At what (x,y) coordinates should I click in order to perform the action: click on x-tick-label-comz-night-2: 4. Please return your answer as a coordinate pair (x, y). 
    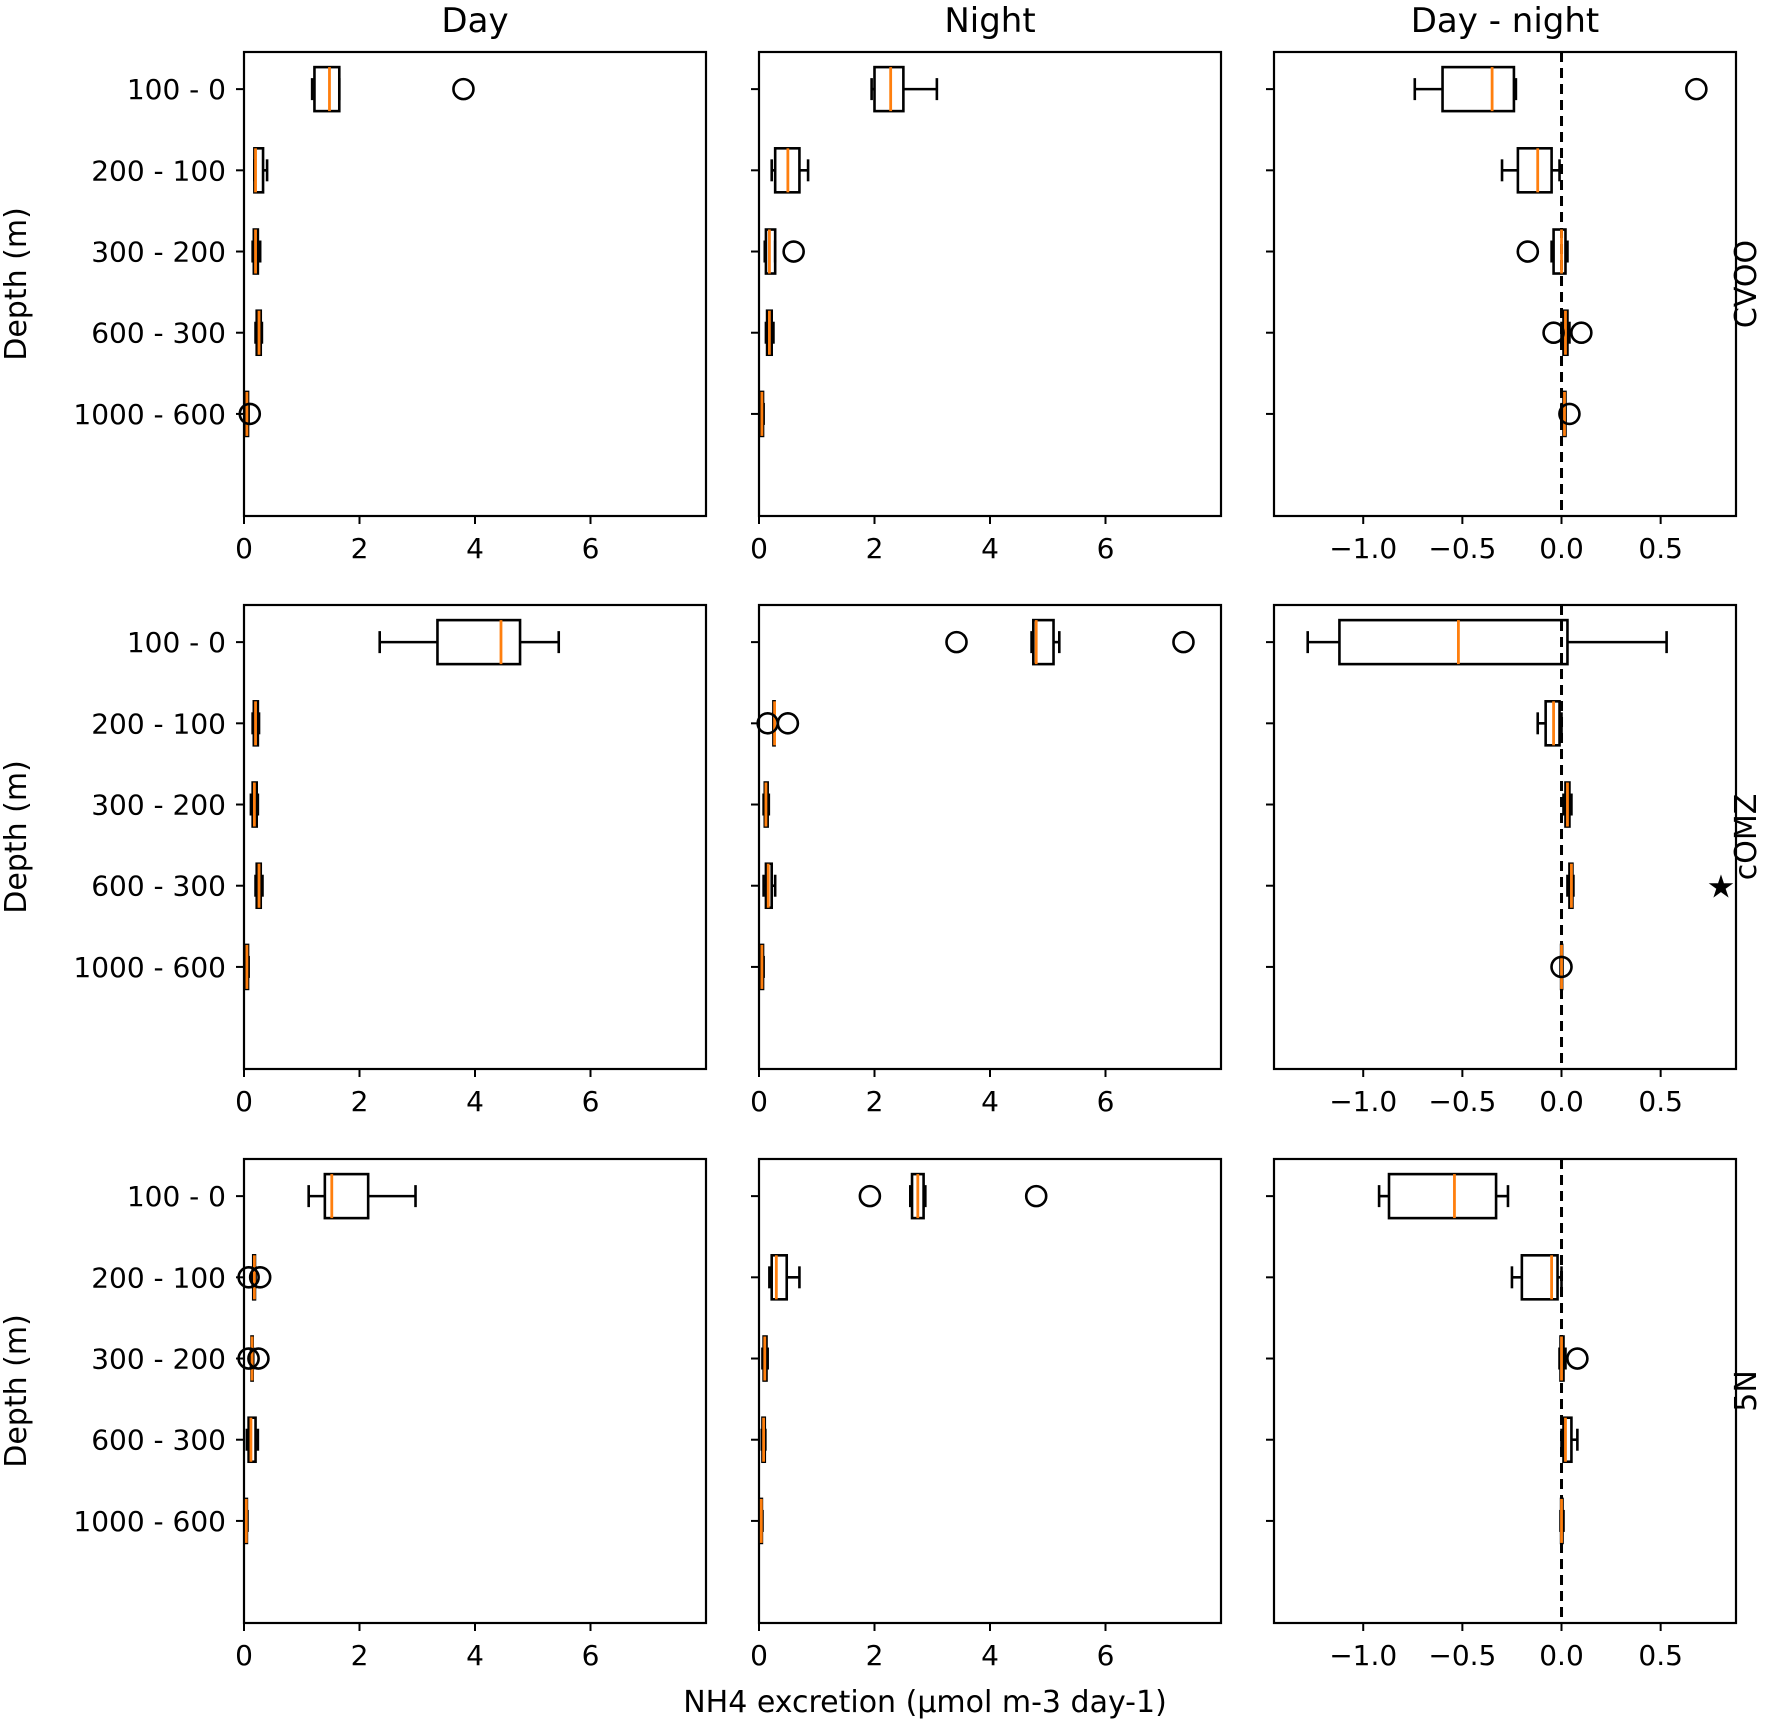
    Looking at the image, I should click on (990, 1101).